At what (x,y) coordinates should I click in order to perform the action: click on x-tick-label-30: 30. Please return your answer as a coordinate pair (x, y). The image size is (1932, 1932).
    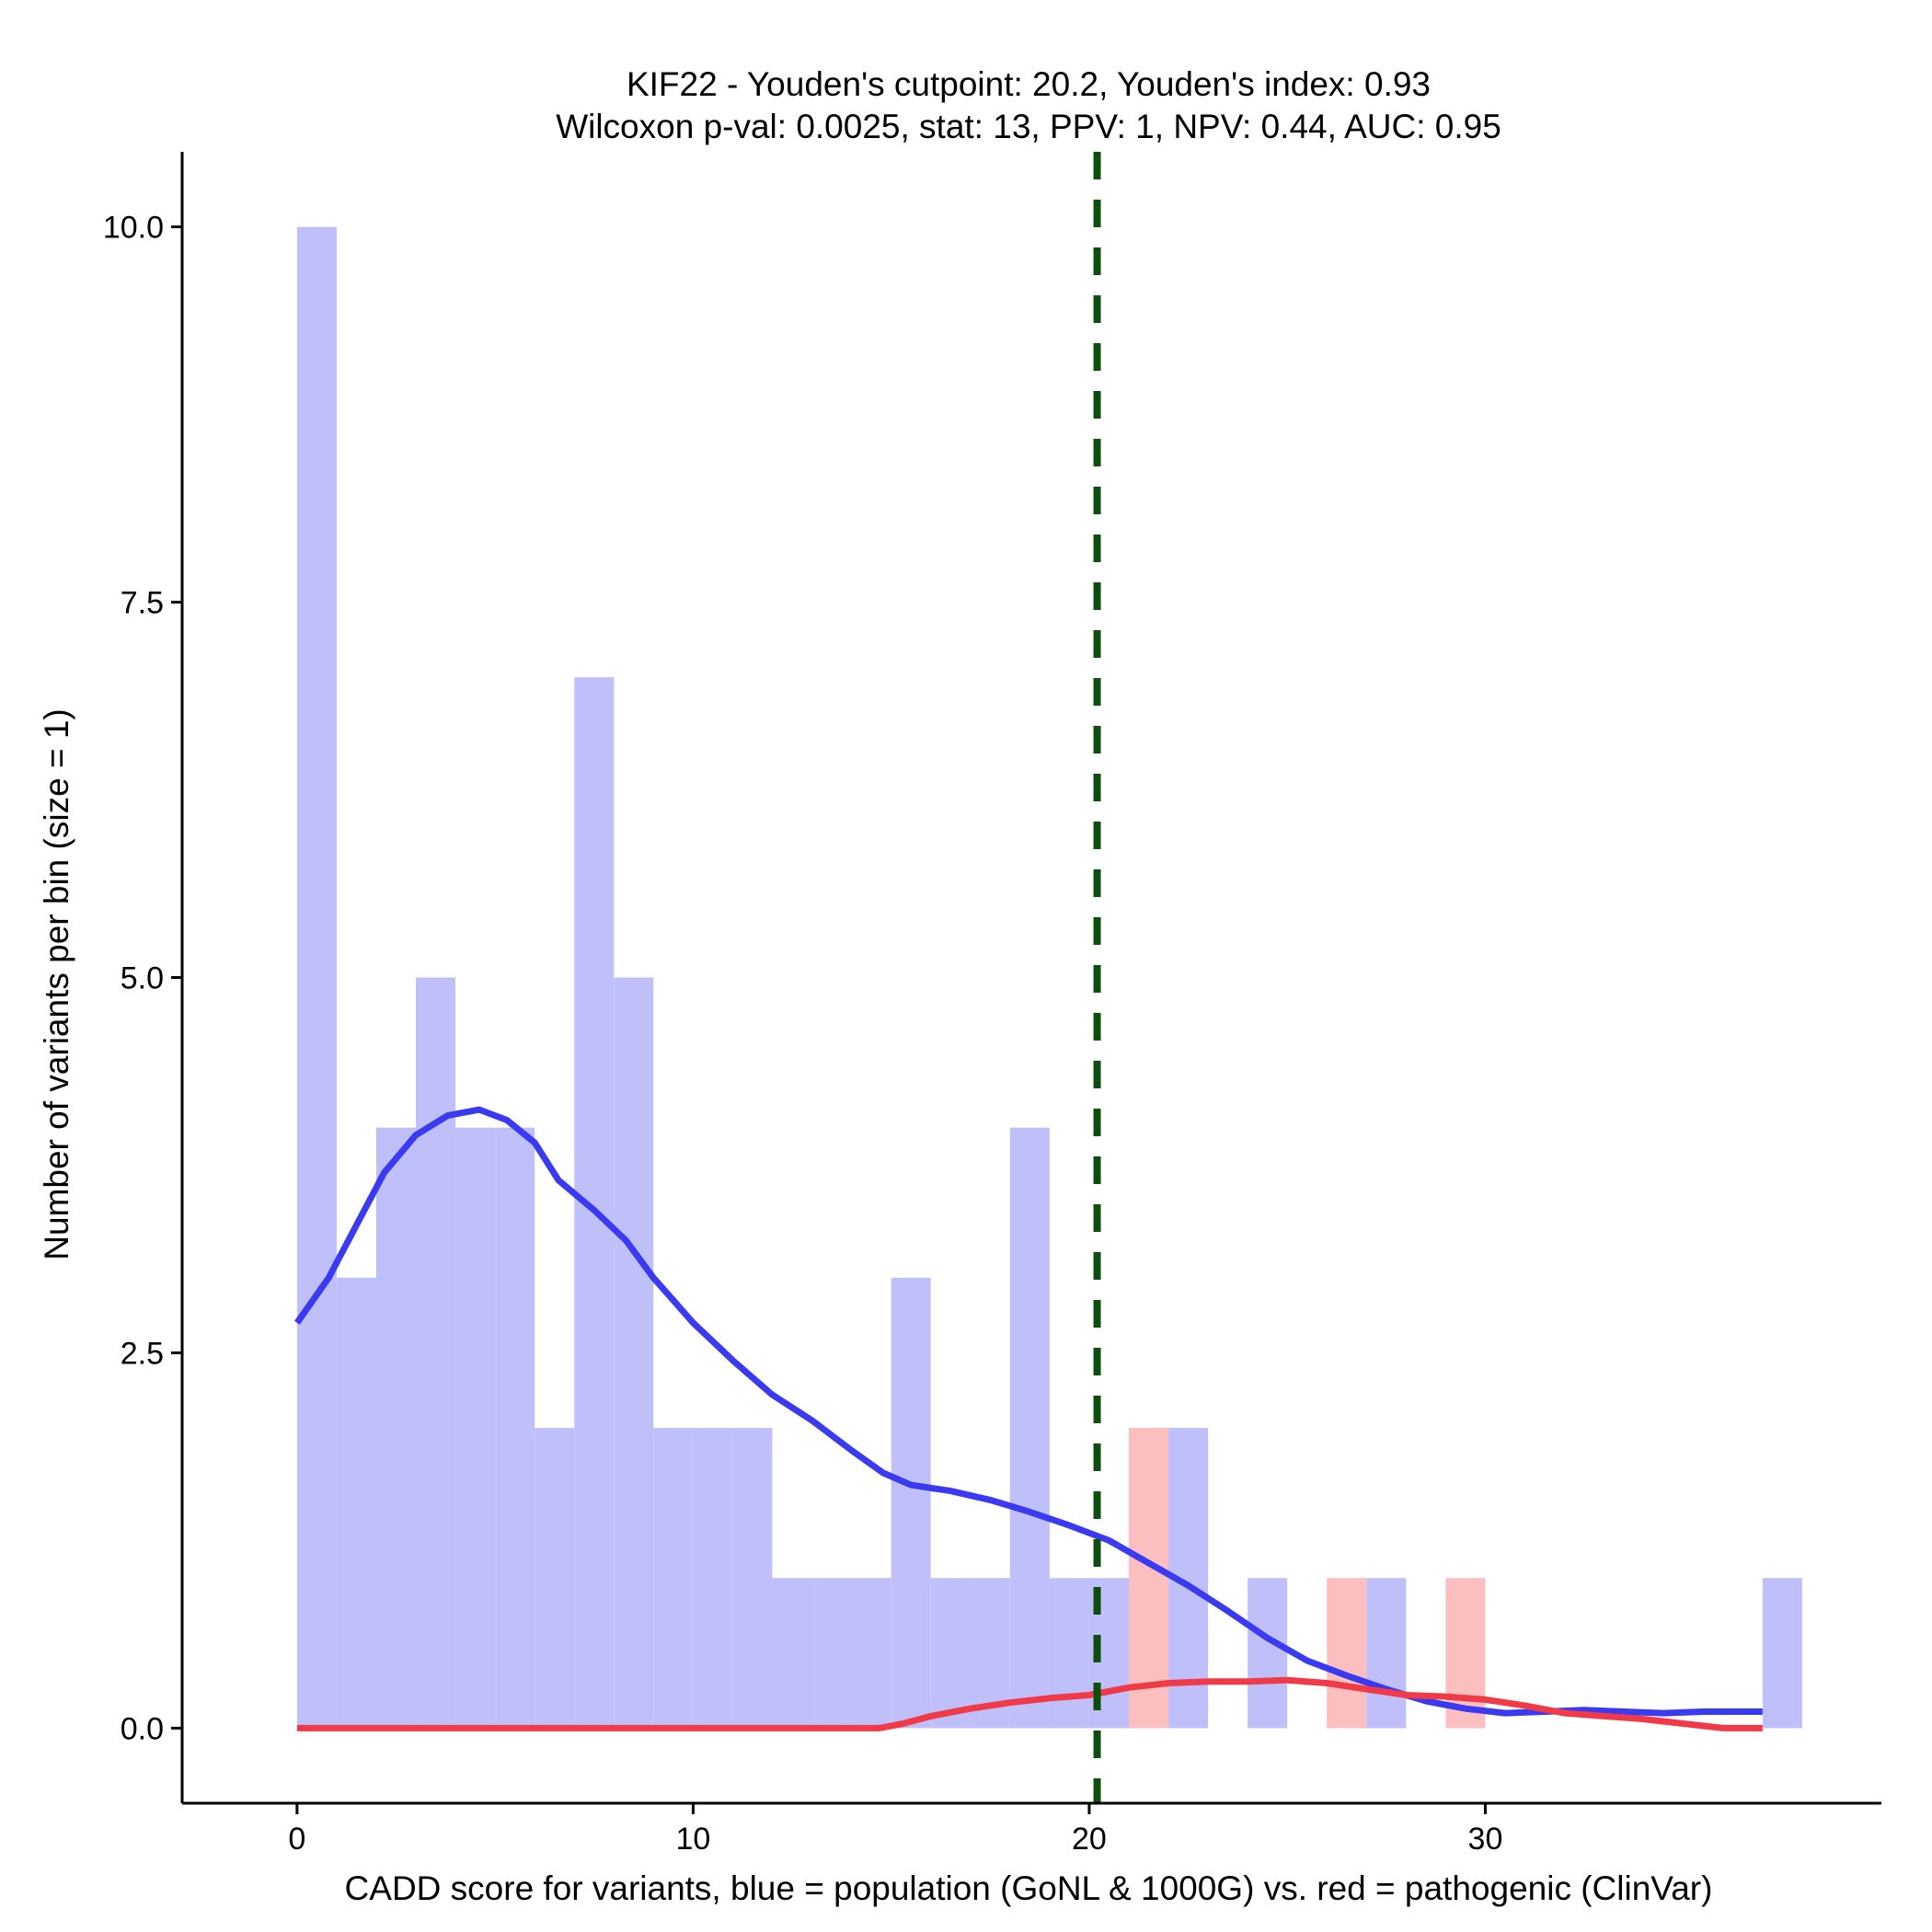
    Looking at the image, I should click on (1485, 1839).